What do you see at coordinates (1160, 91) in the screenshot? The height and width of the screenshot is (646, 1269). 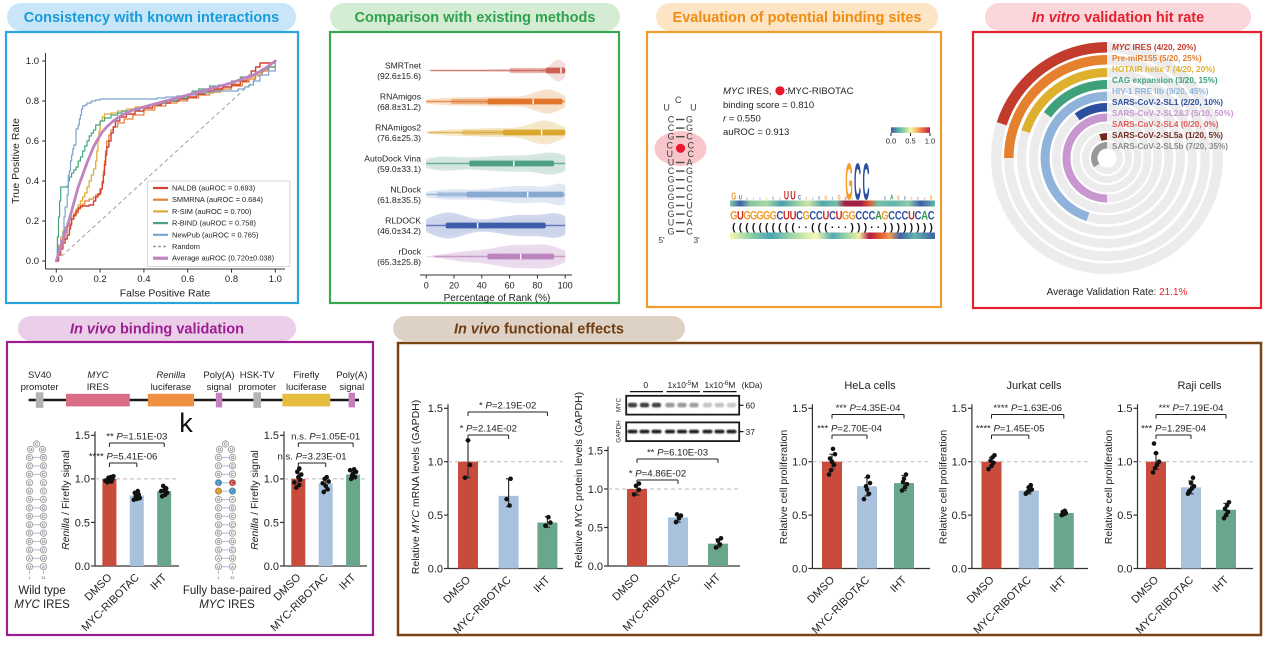 I see `svg-text: HIV-1 RRE IIb (9/20, 45%)` at bounding box center [1160, 91].